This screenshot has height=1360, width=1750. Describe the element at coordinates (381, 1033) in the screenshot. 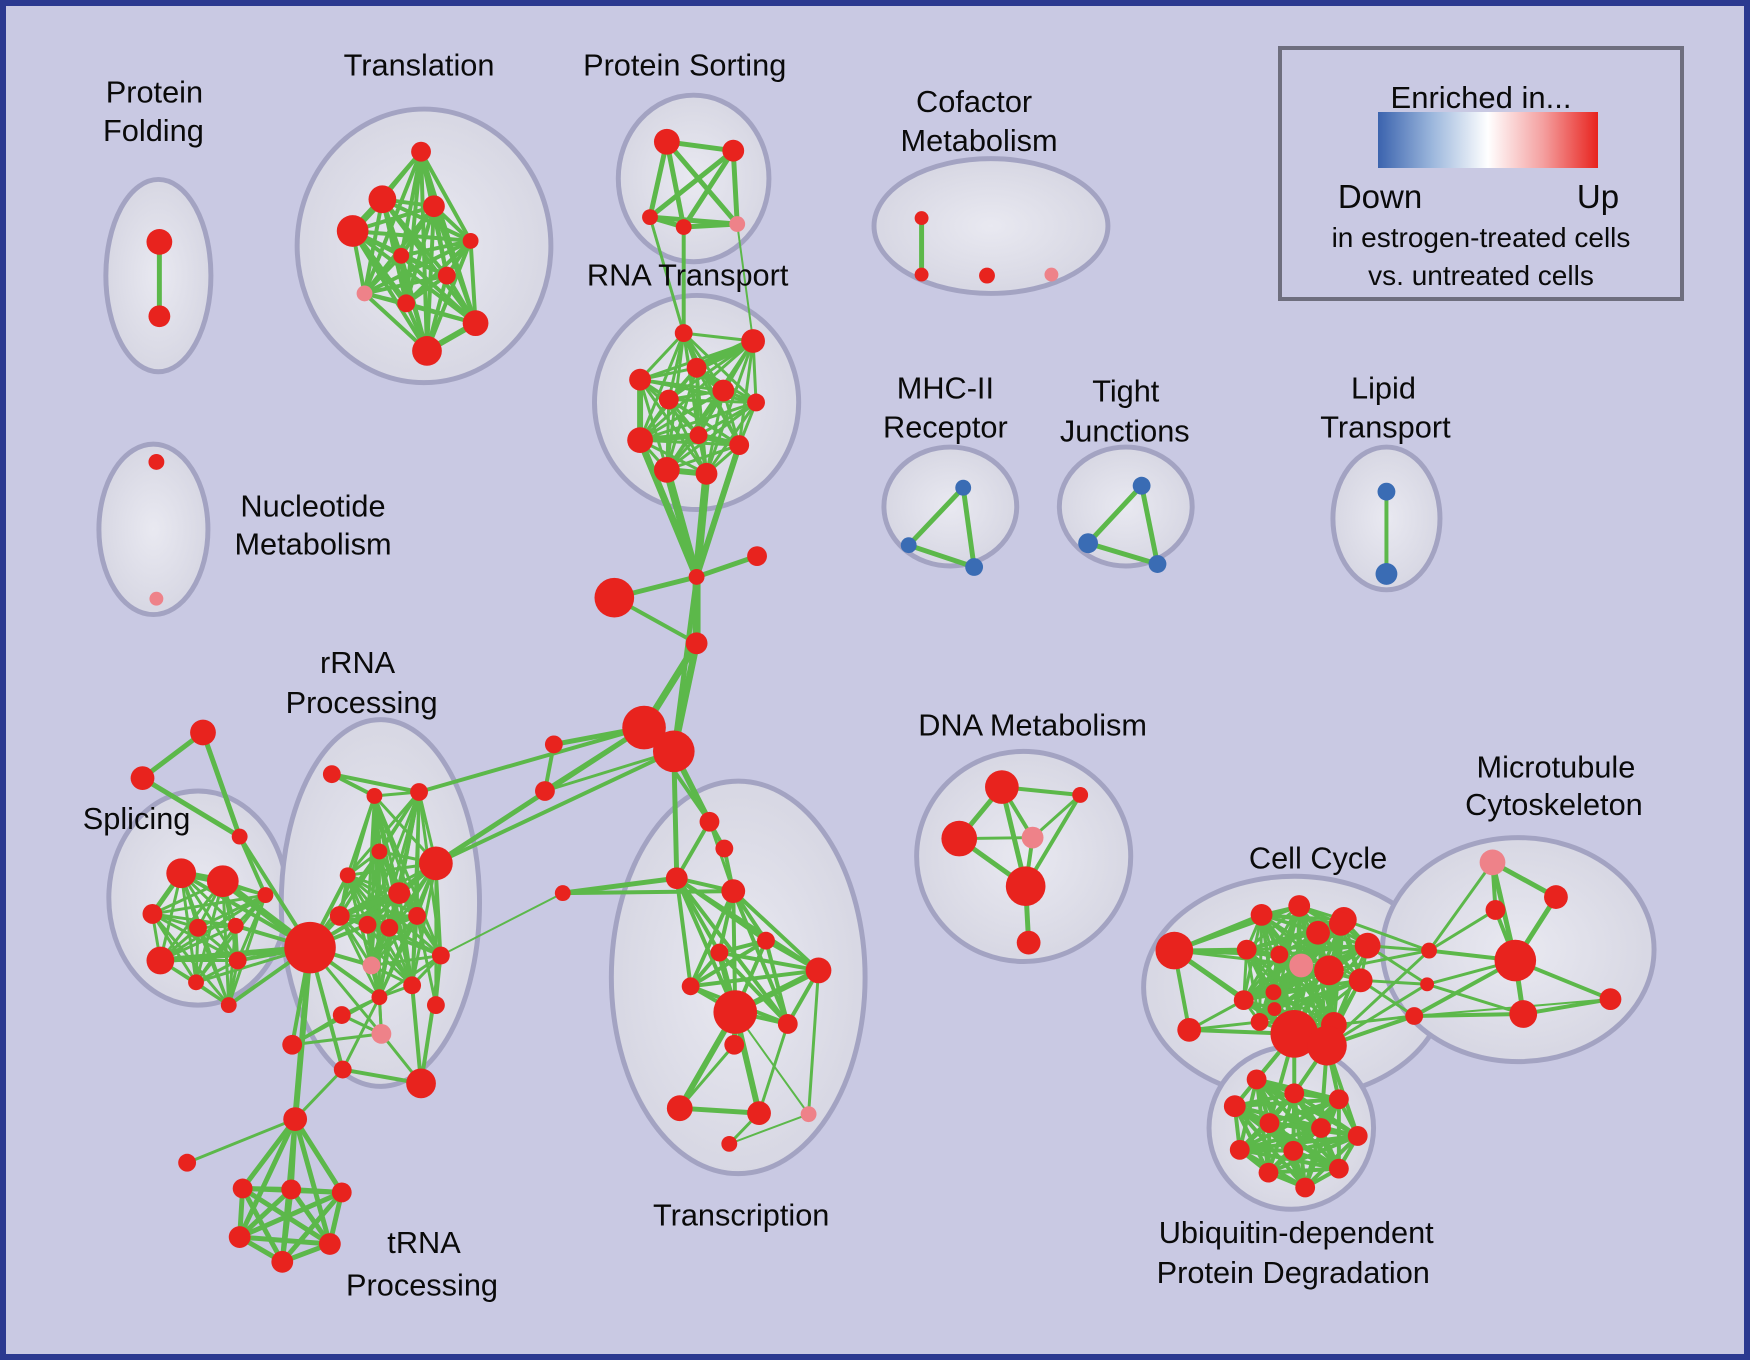

I see `gene-set-node-R21` at that location.